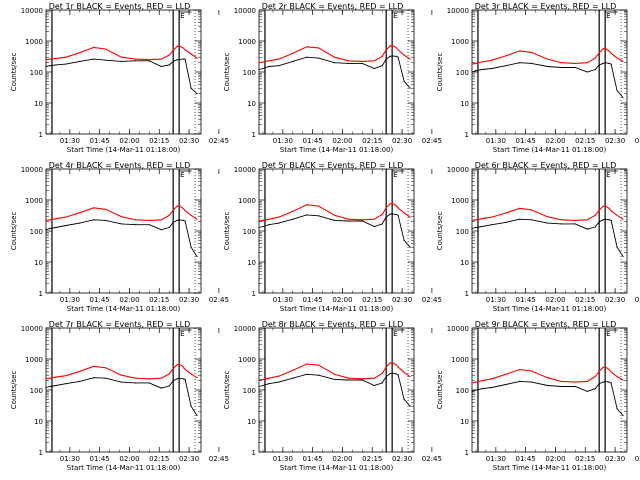 The image size is (640, 480). What do you see at coordinates (120, 165) in the screenshot?
I see `chart-title: Det 4r BLACK = Events, RED = LLD` at bounding box center [120, 165].